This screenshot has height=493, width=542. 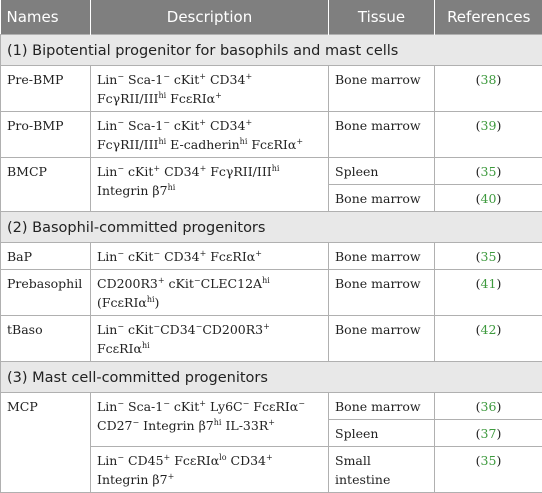 What do you see at coordinates (489, 79) in the screenshot?
I see `reference-link: 38` at bounding box center [489, 79].